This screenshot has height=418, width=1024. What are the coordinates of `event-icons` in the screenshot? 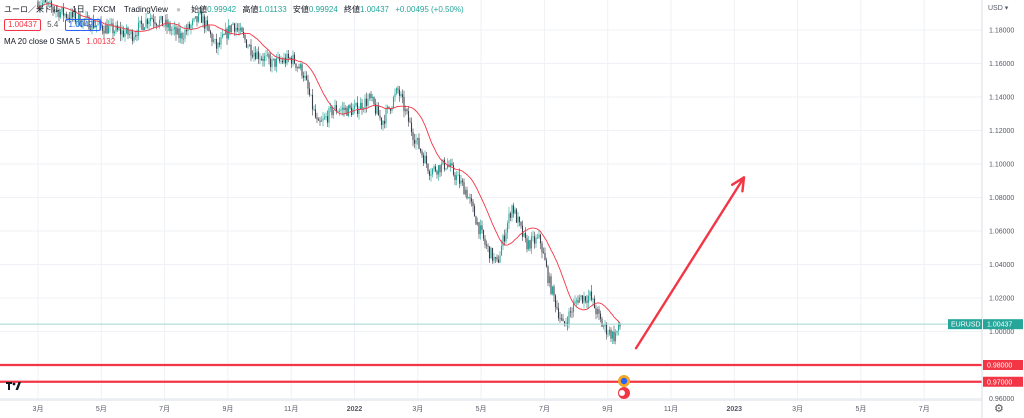 It's located at (624, 387).